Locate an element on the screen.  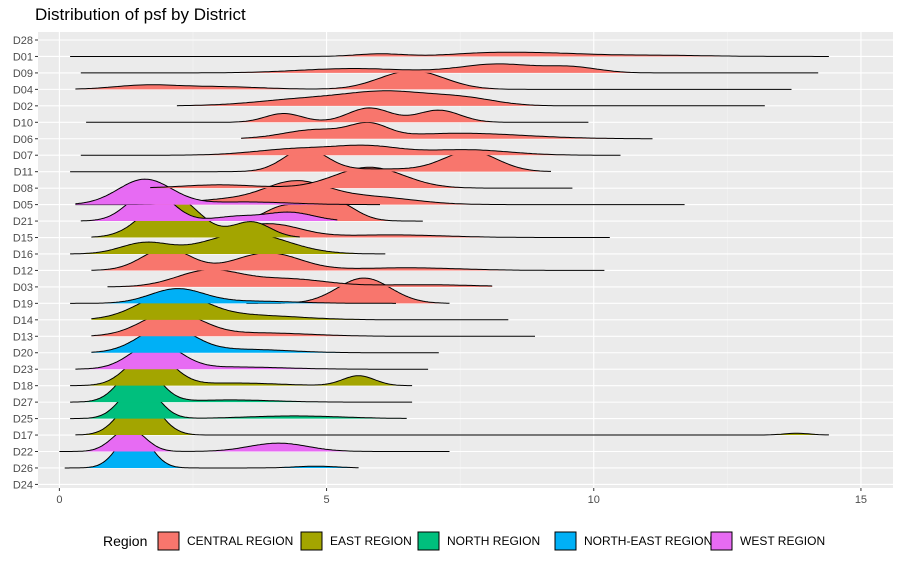
y-tick-label-d25: D25 is located at coordinates (23, 420).